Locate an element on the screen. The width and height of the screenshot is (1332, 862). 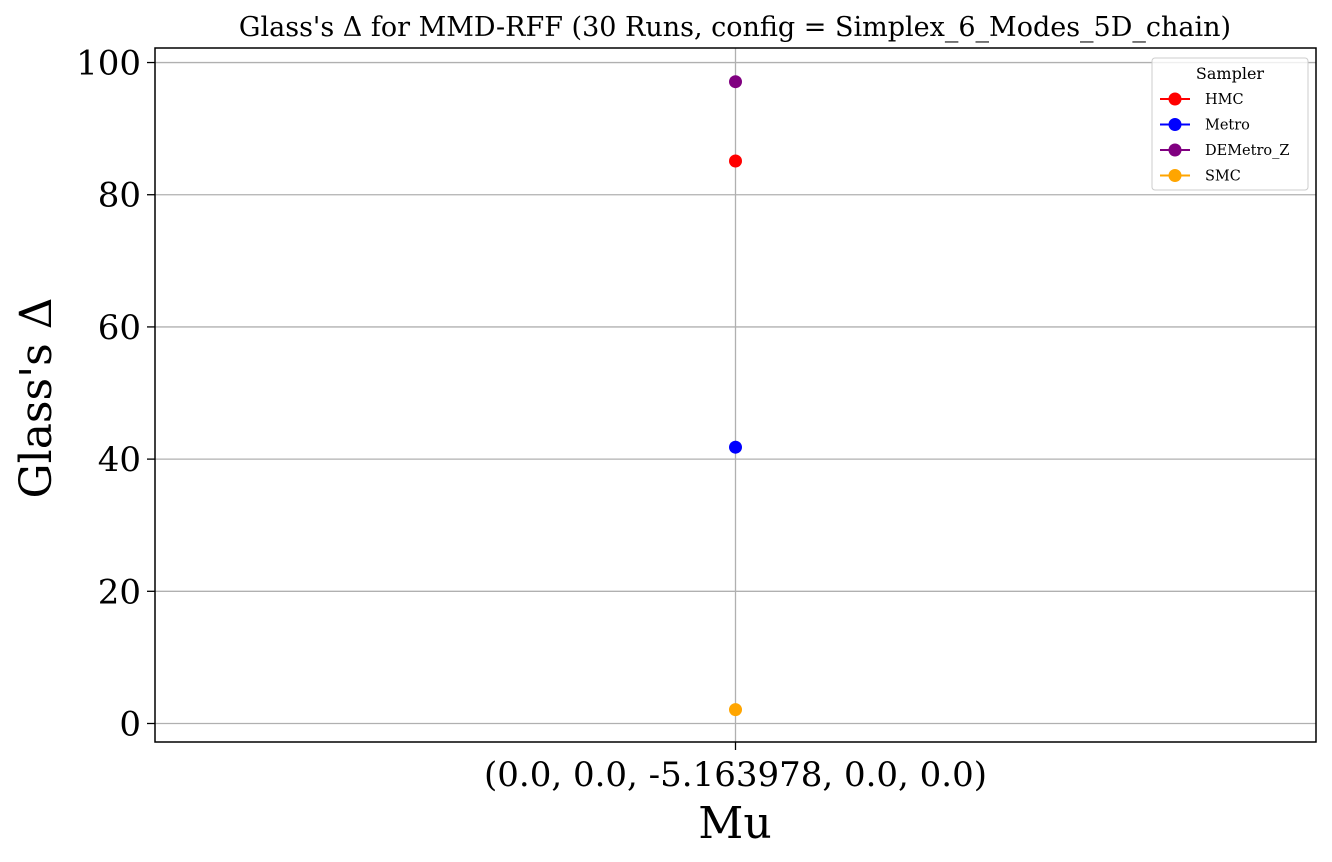
y-tick-label: 40 is located at coordinates (119, 460).